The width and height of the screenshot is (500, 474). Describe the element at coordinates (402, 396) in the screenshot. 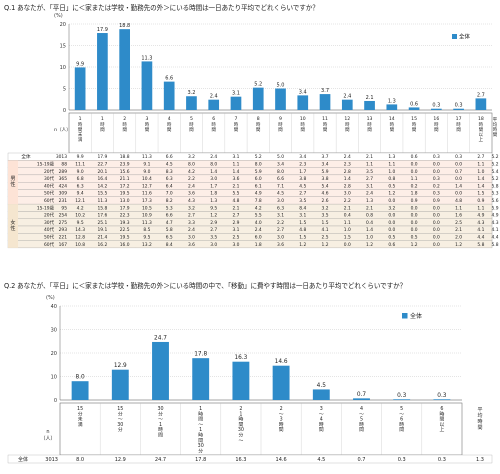

I see `q2-data-label: 0.3` at that location.